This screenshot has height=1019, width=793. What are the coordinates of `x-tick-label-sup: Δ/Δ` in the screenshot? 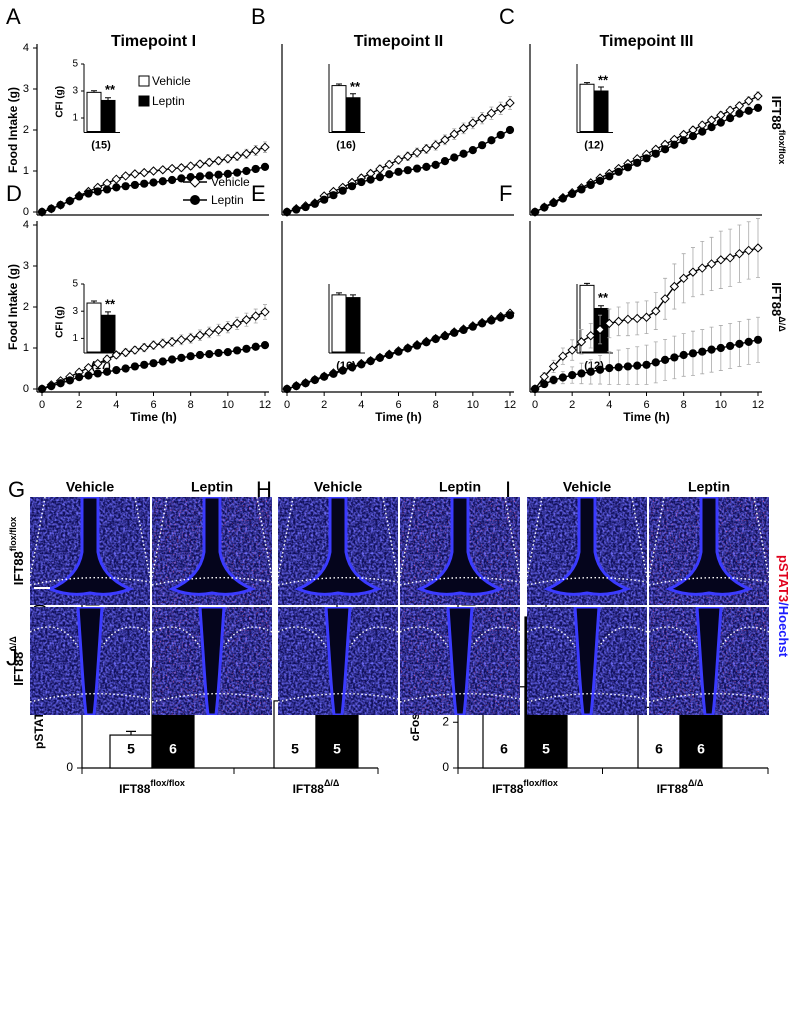 It's located at (696, 783).